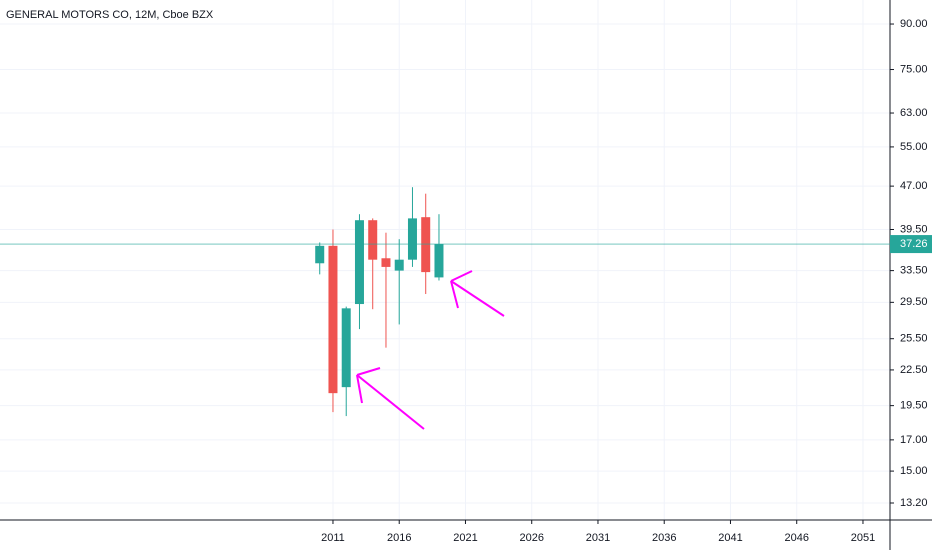  What do you see at coordinates (399, 538) in the screenshot?
I see `x-tick-label: 2016` at bounding box center [399, 538].